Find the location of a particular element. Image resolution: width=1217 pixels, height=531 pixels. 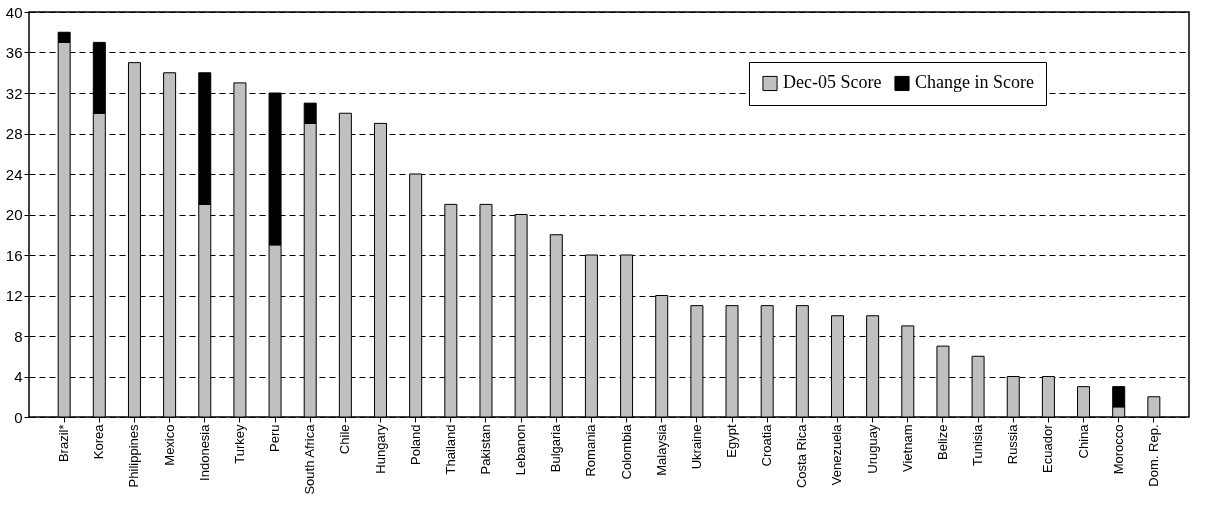

y-tick-label: 40 is located at coordinates (14, 12).